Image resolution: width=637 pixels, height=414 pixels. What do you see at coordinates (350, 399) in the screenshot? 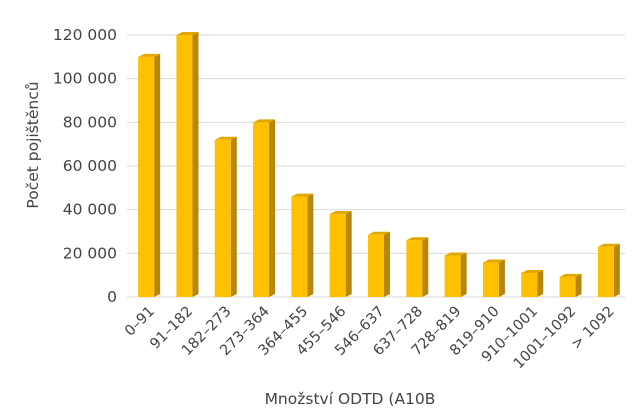
I see `x-axis-title: Množství ODTD (A10B` at bounding box center [350, 399].